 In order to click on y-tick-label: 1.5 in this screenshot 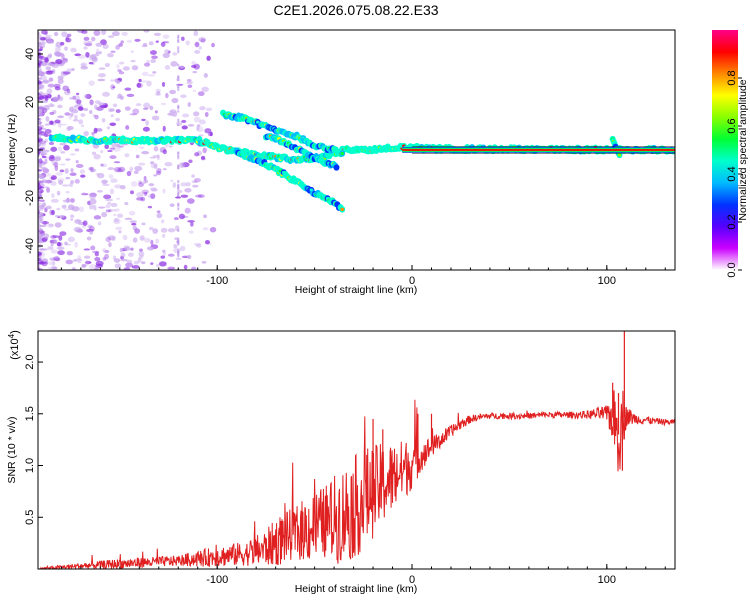, I will do `click(30, 413)`.